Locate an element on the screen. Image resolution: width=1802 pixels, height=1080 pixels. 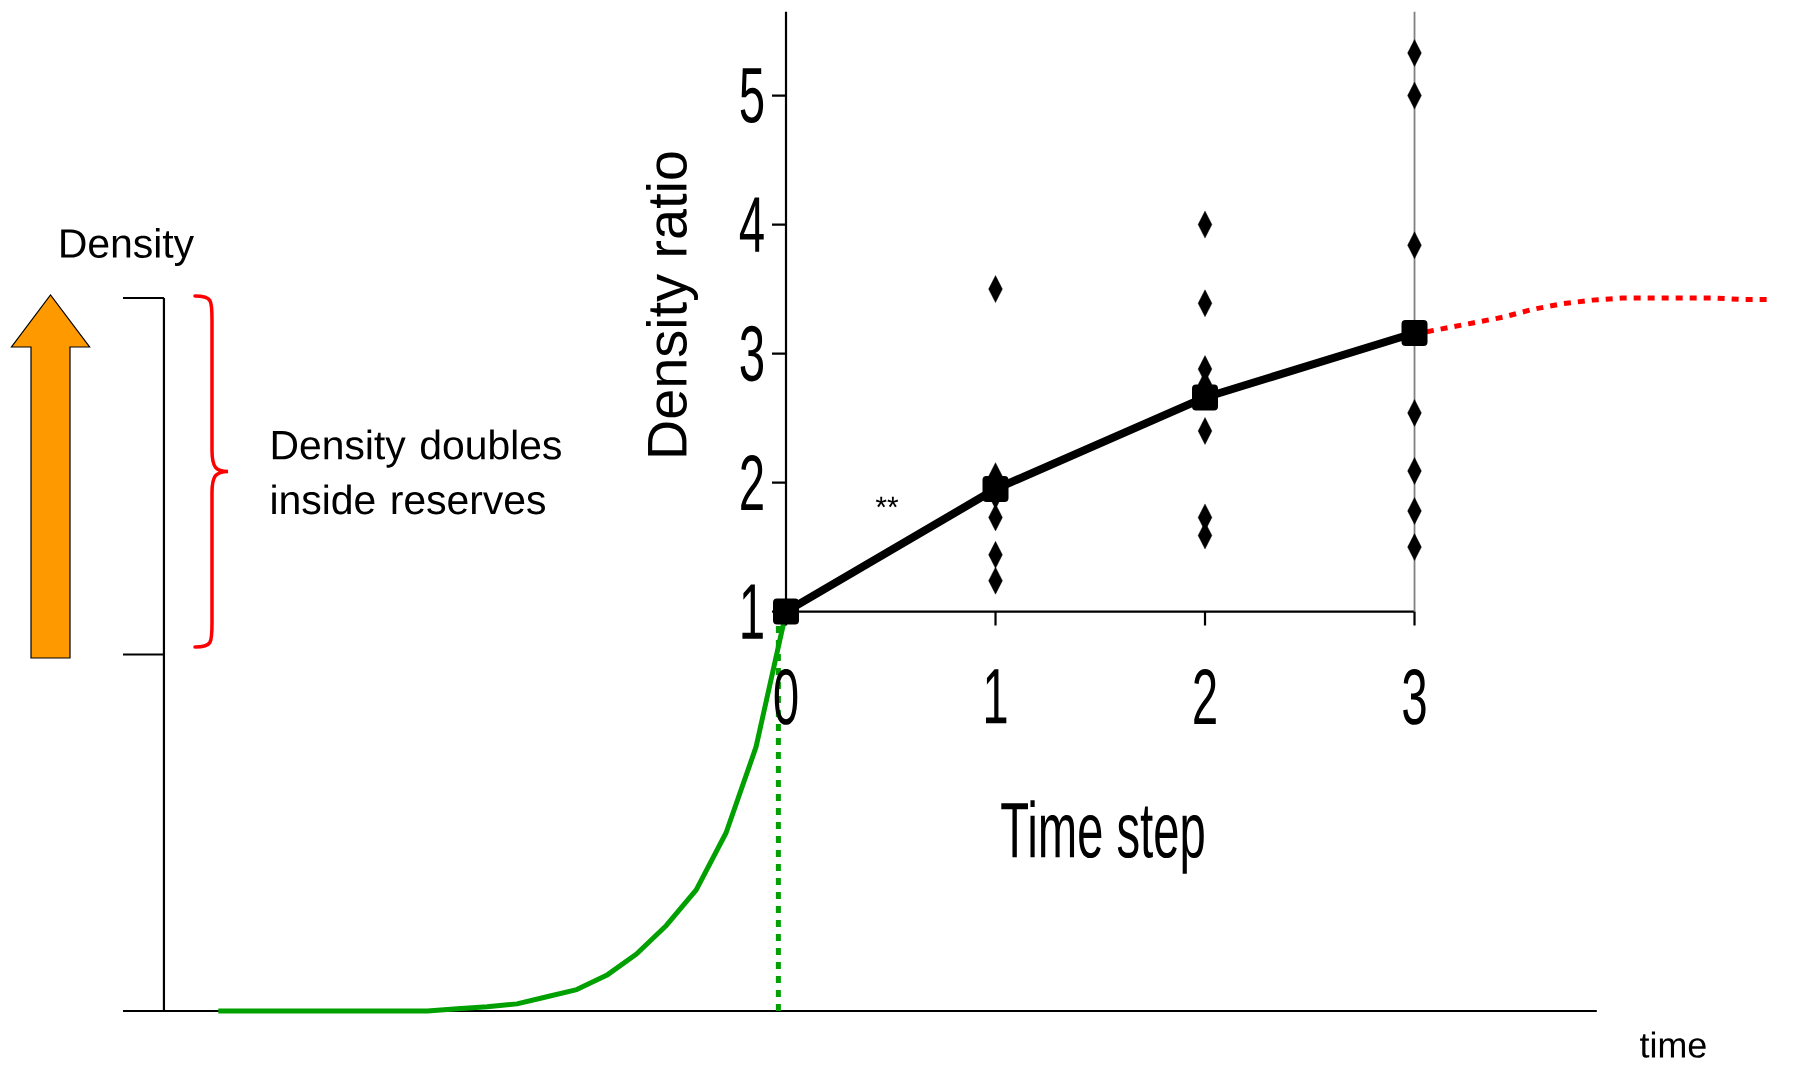
y-axis-title: Density is located at coordinates (127, 247).